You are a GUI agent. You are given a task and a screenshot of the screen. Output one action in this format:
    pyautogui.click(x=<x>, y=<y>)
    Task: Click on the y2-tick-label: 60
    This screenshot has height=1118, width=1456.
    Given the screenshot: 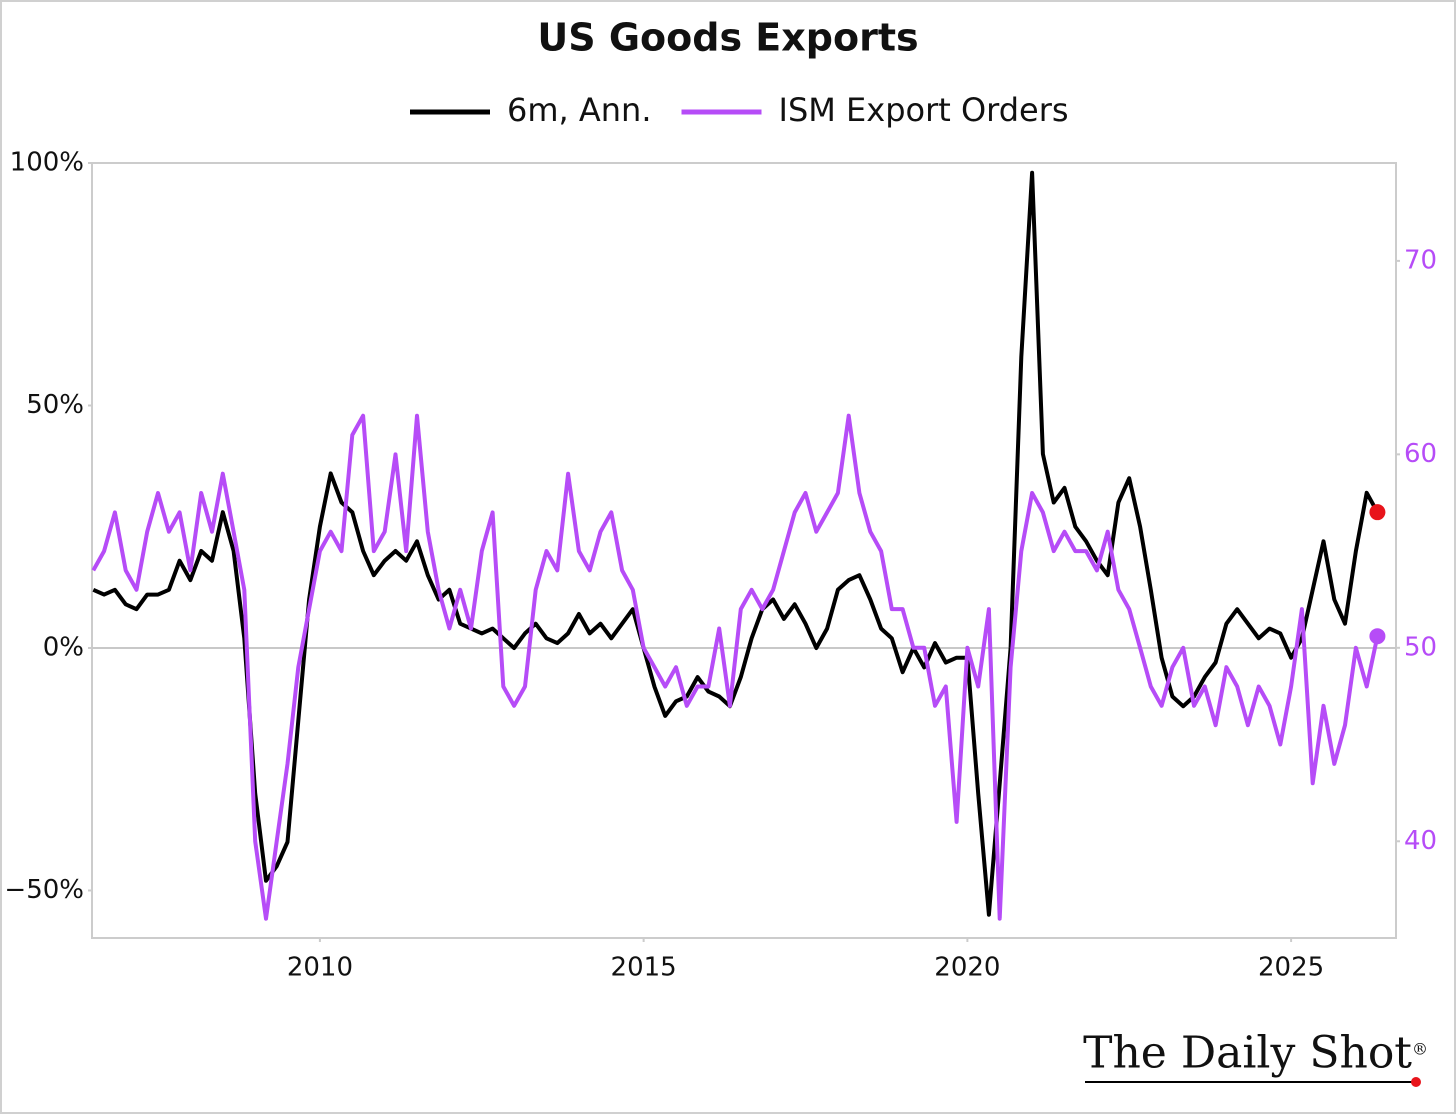 What is the action you would take?
    pyautogui.click(x=1420, y=454)
    